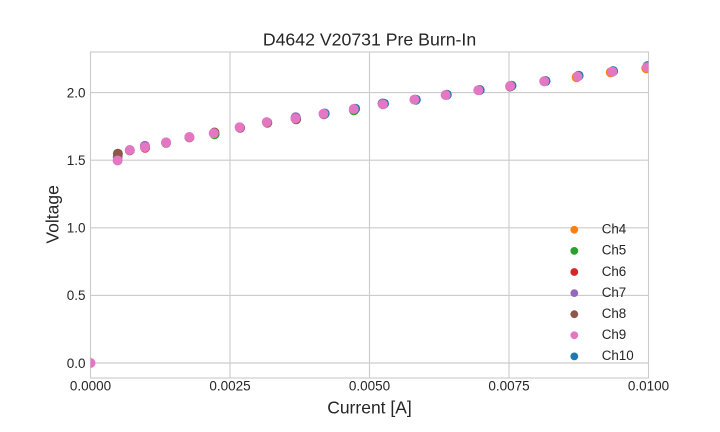 The height and width of the screenshot is (432, 720). What do you see at coordinates (76, 363) in the screenshot?
I see `svg-text: 0.0` at bounding box center [76, 363].